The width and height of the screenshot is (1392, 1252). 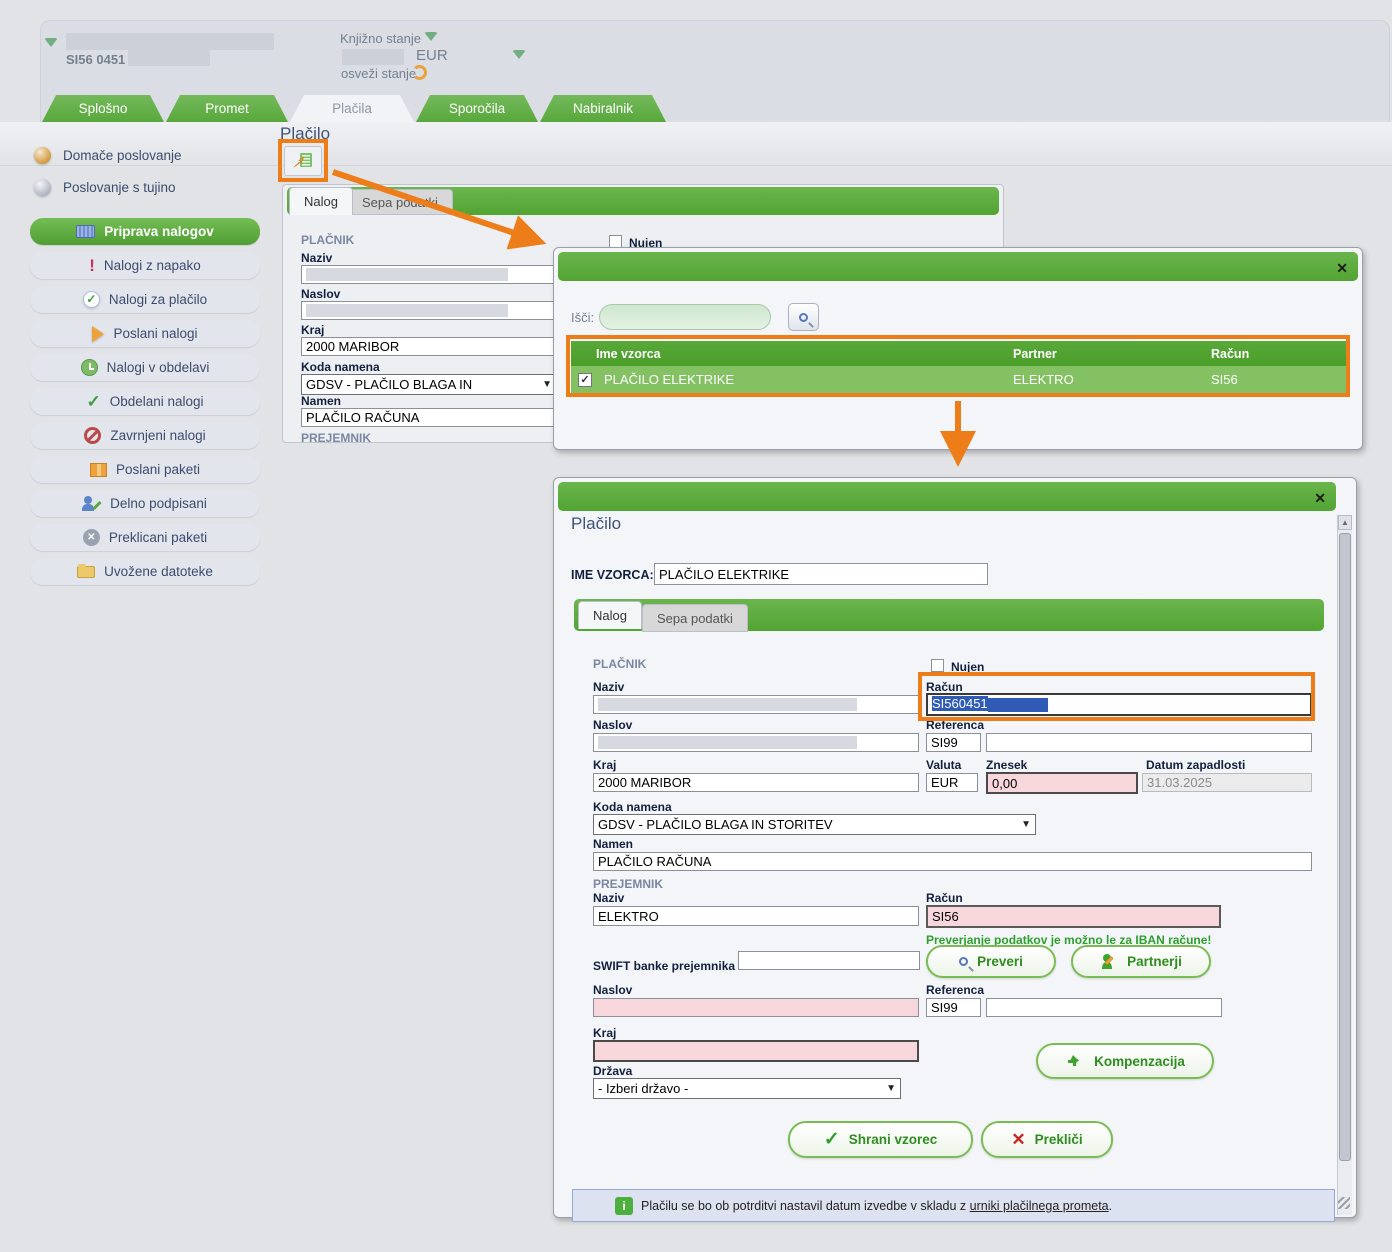 What do you see at coordinates (821, 574) in the screenshot?
I see `ime-vzorca-input` at bounding box center [821, 574].